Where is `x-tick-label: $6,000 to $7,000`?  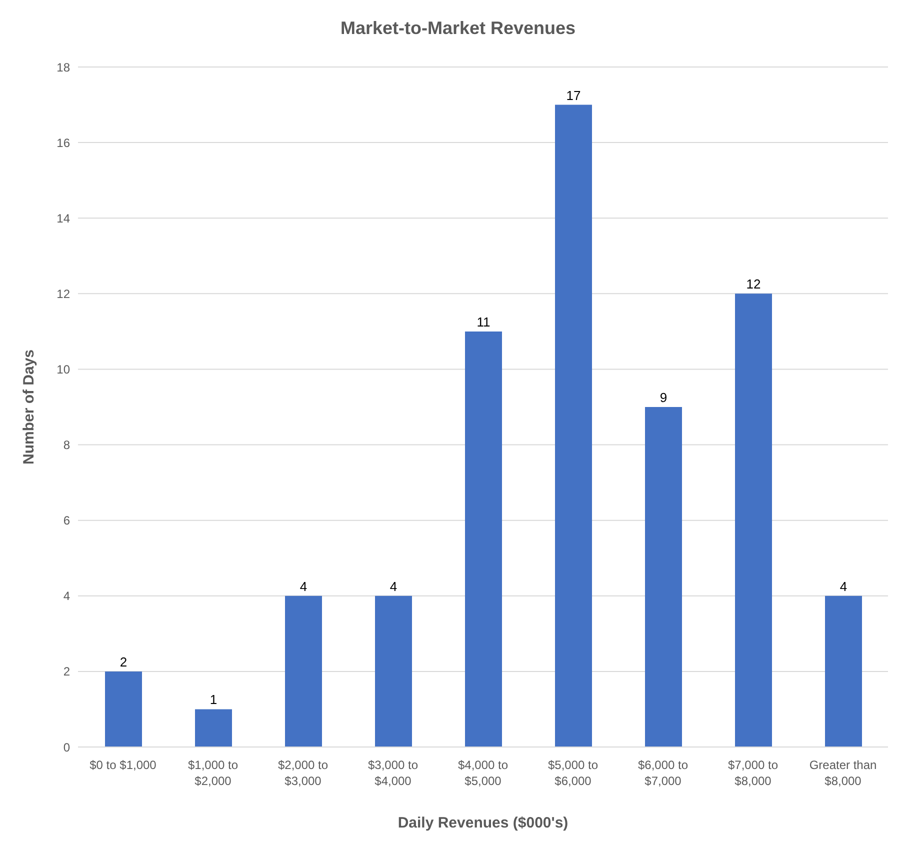 x-tick-label: $6,000 to $7,000 is located at coordinates (663, 773).